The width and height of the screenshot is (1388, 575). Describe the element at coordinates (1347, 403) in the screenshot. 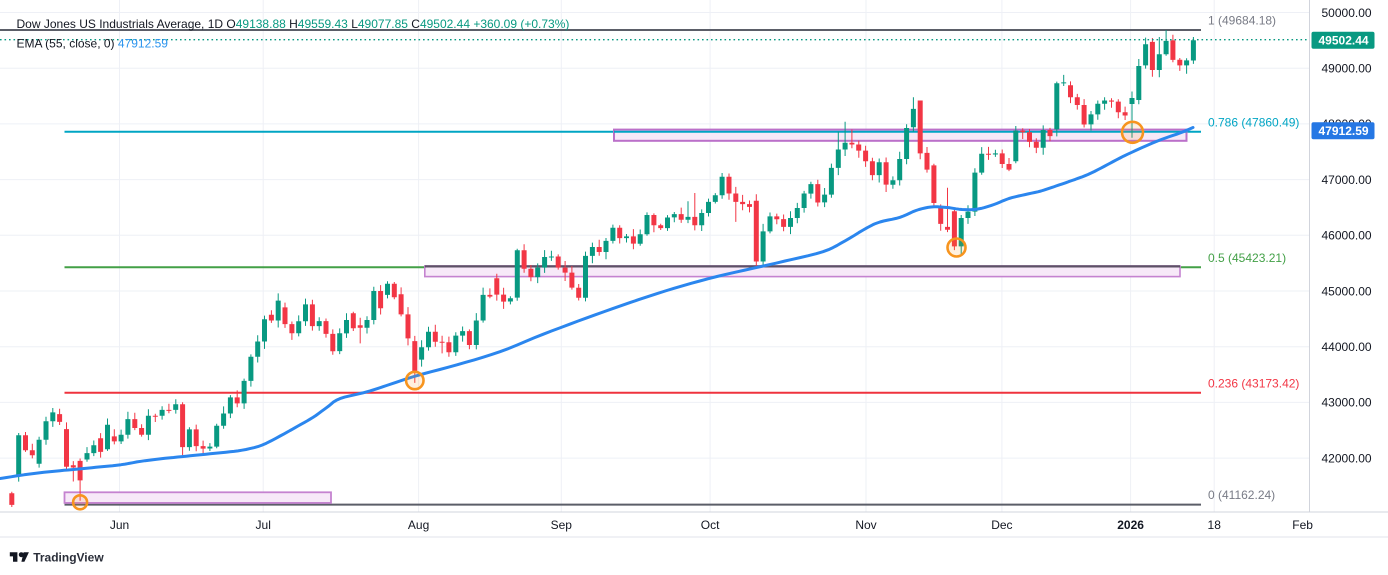

I see `svg-text: 43000.00` at that location.